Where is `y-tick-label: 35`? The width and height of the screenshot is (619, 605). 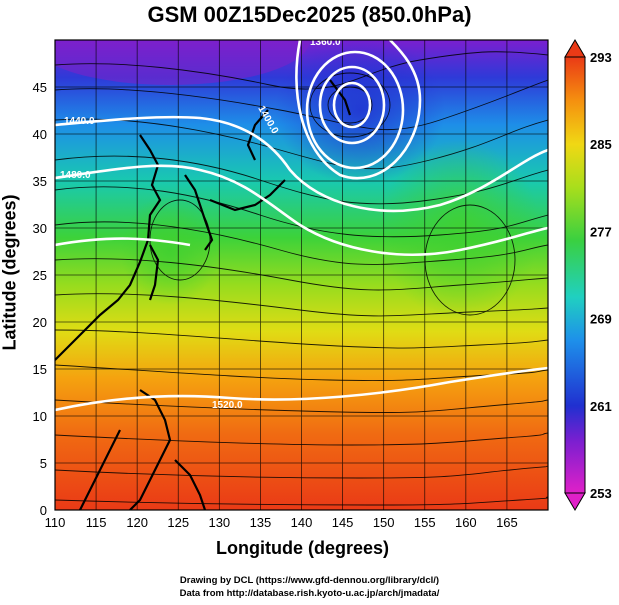
y-tick-label: 35 is located at coordinates (40, 181).